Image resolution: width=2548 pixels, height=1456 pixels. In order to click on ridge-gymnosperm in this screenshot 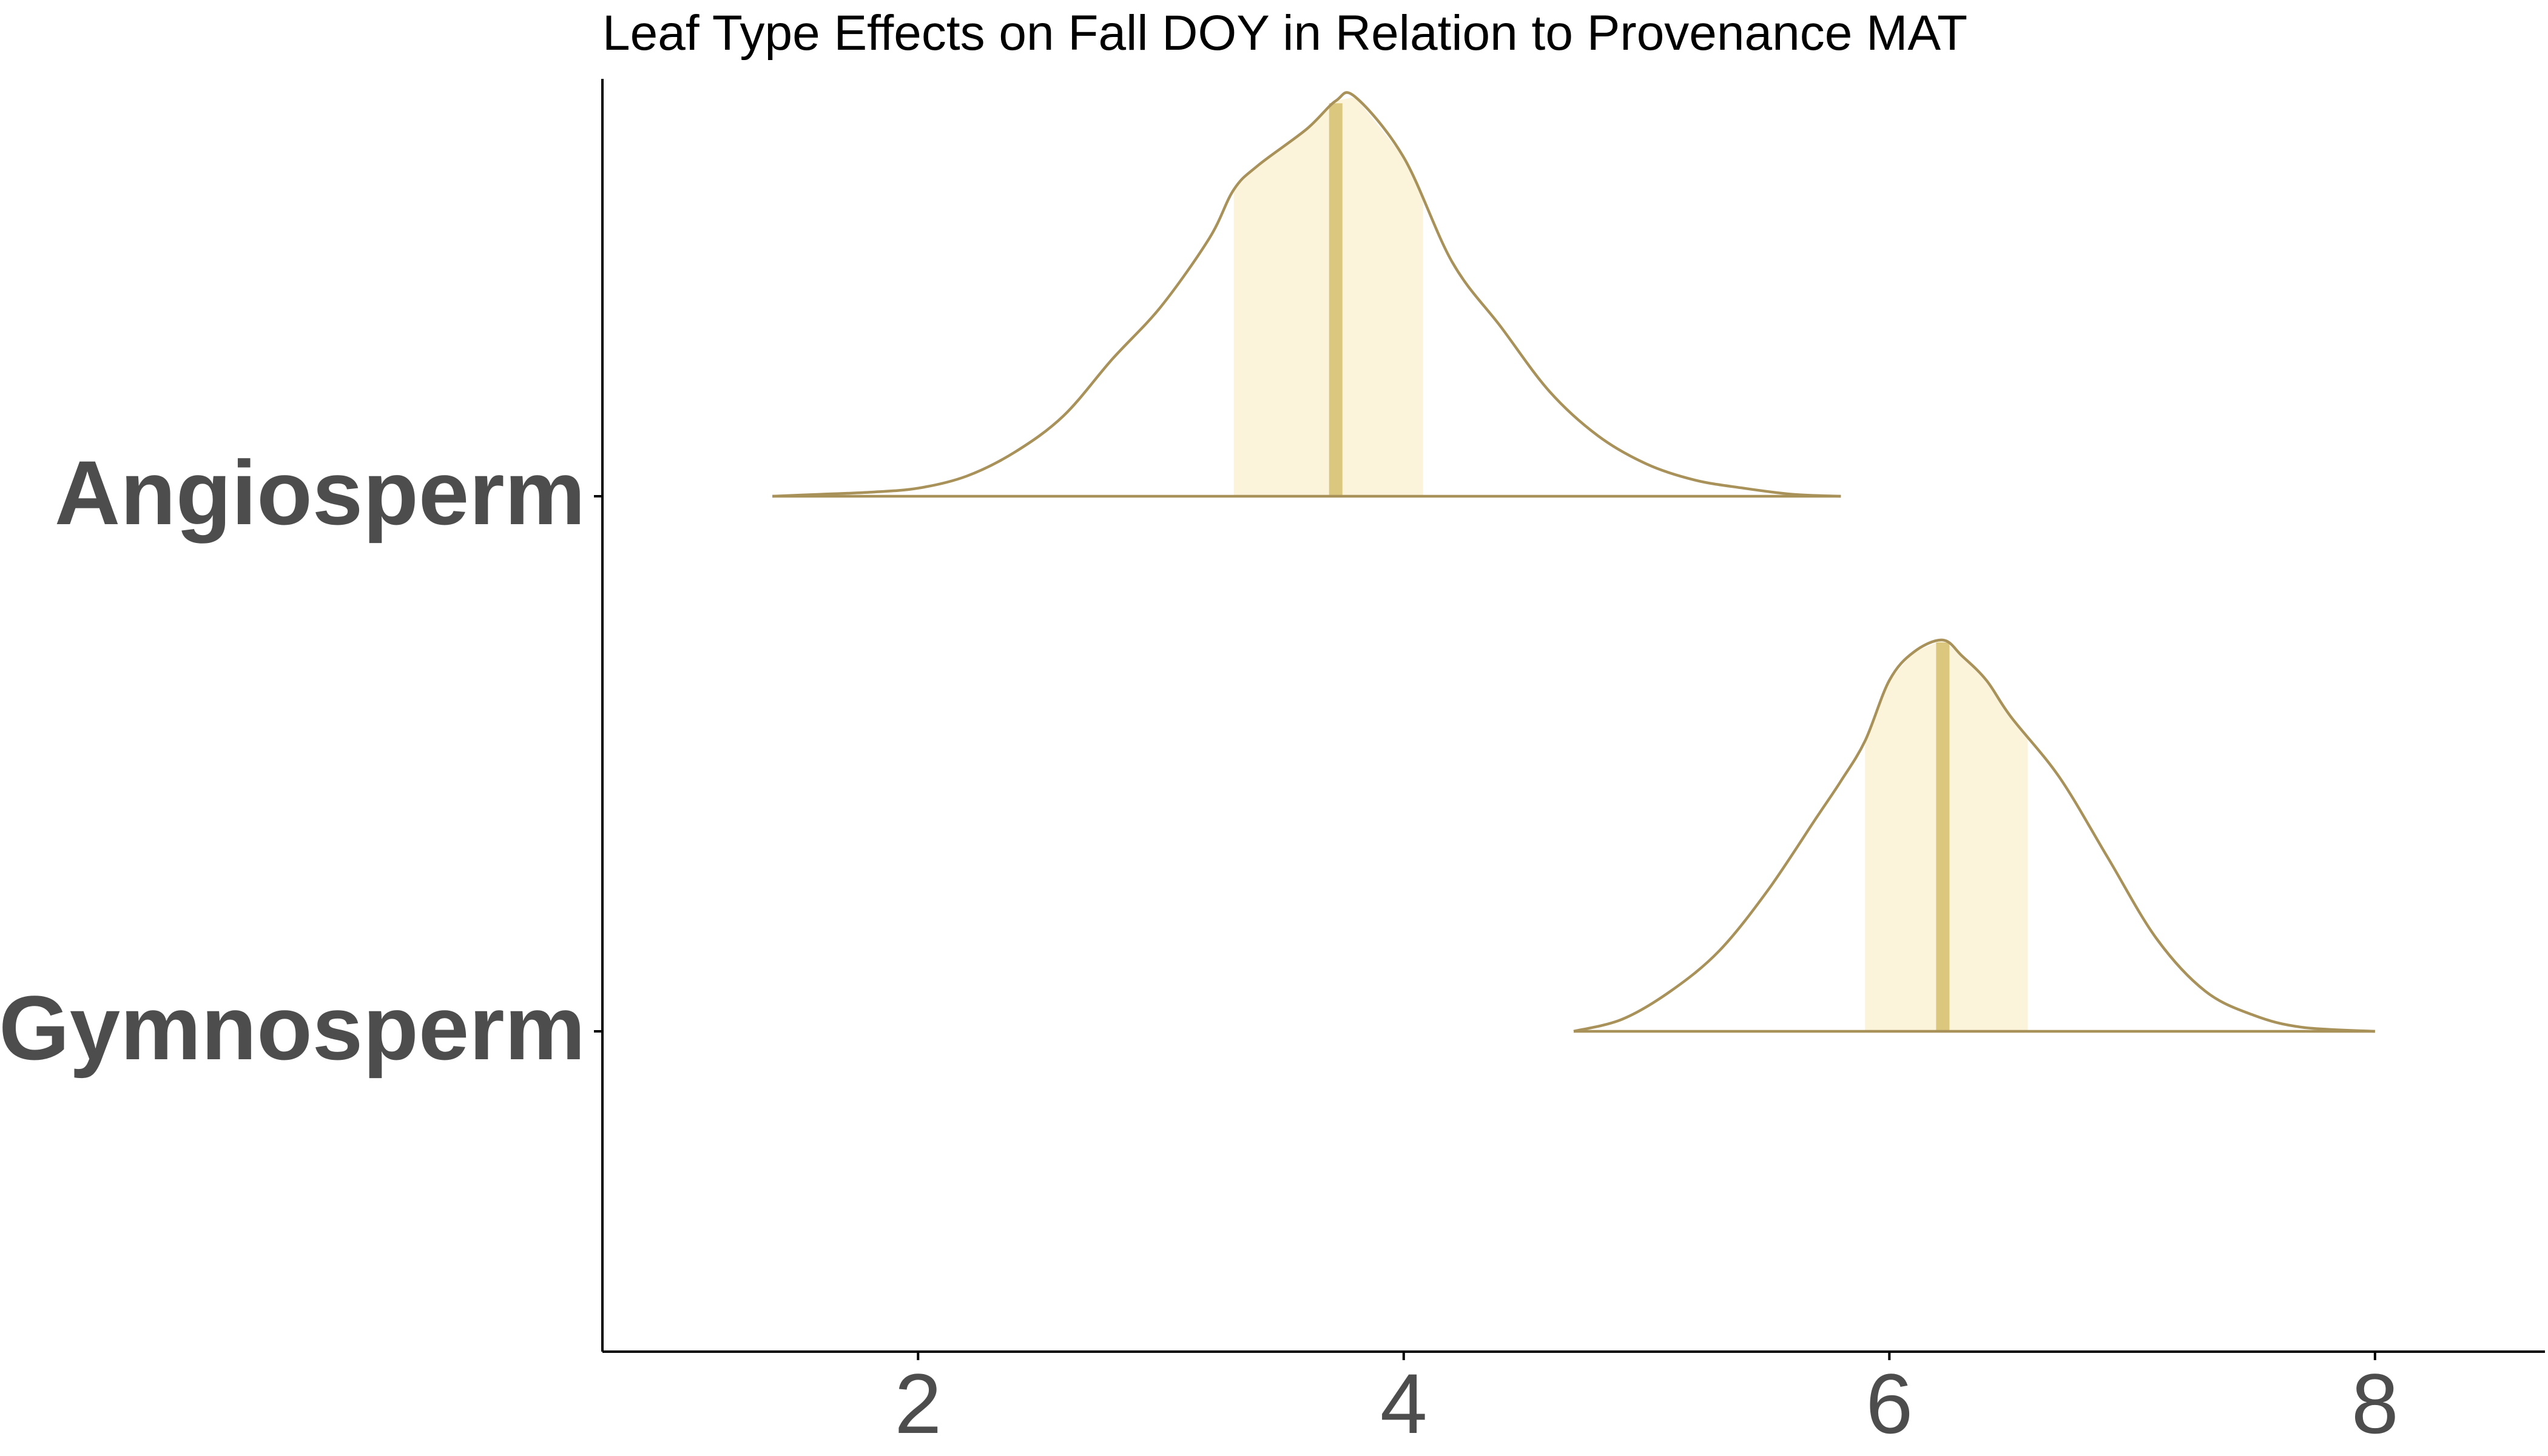, I will do `click(1974, 835)`.